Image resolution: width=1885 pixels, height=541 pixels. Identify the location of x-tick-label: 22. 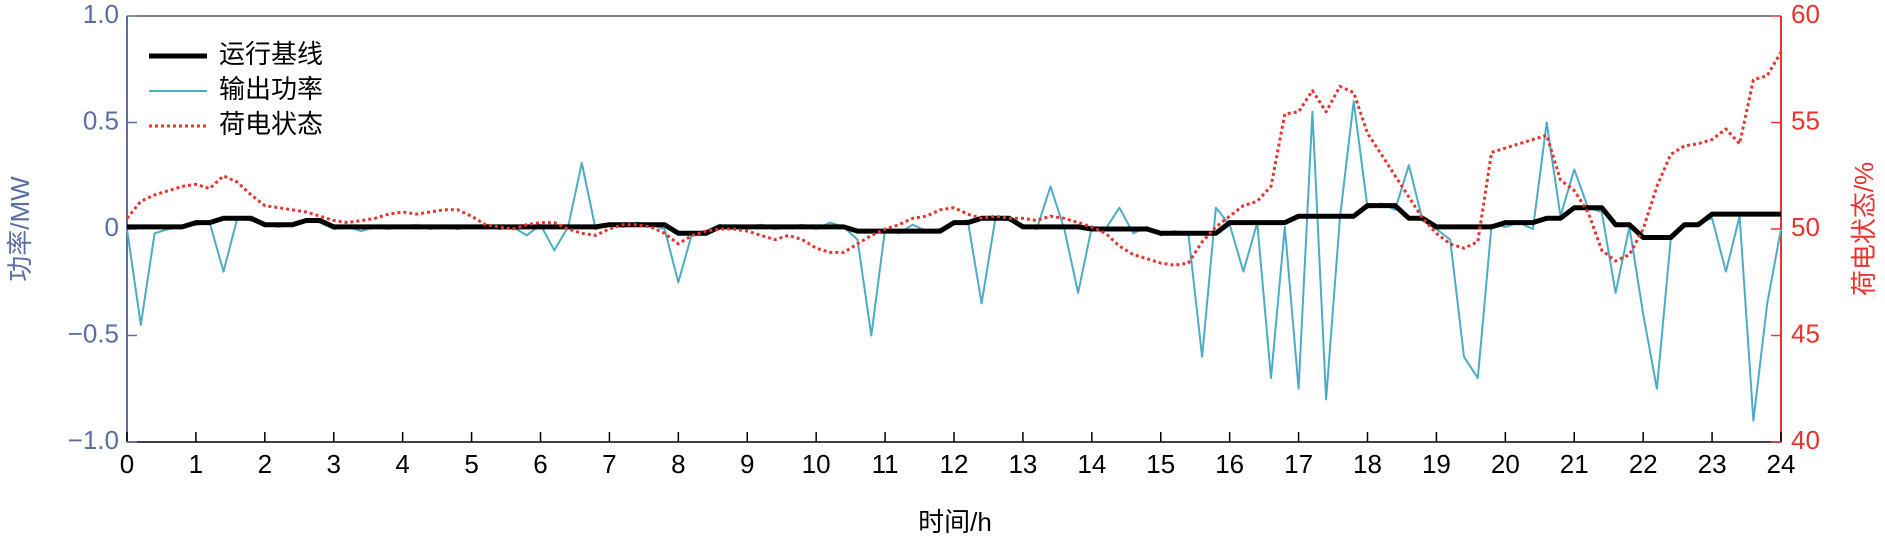
(1643, 464).